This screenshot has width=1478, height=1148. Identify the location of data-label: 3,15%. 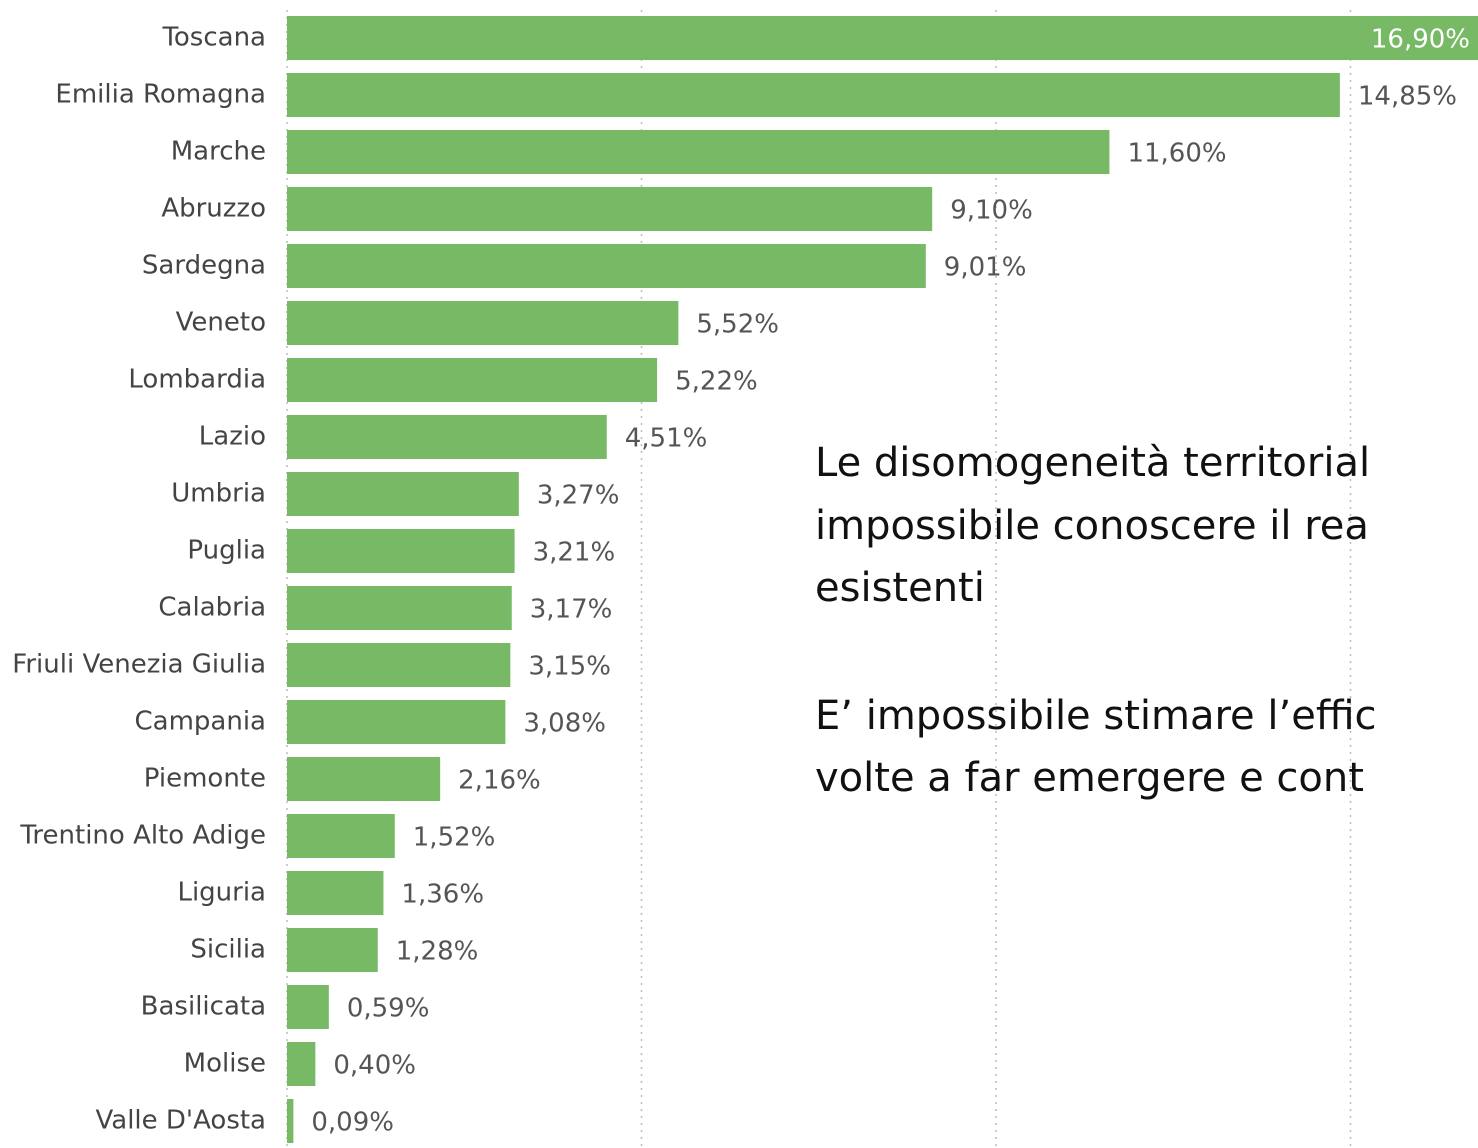
(569, 667).